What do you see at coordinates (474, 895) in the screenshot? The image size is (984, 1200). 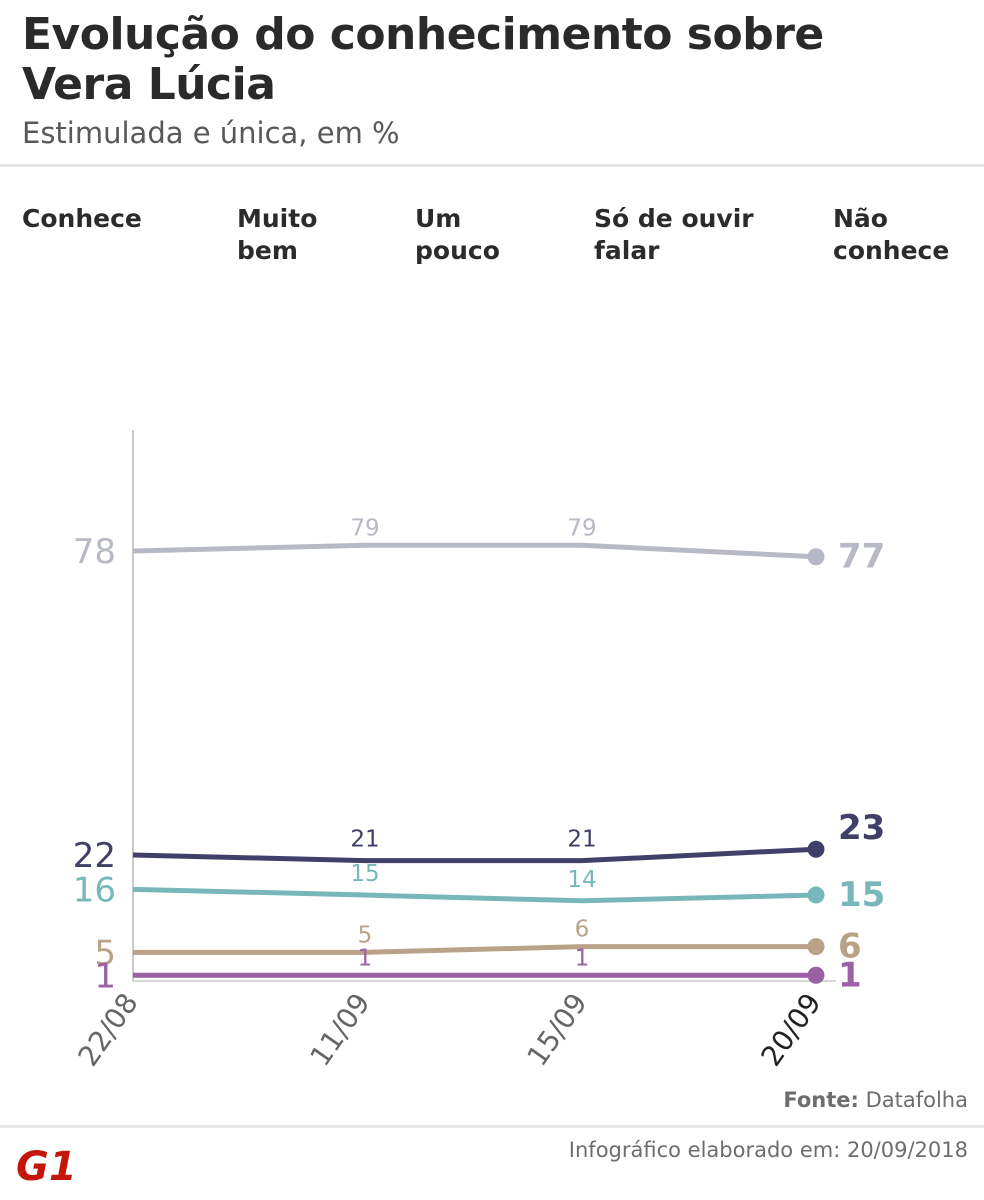 I see `series-line-so-de-ouvir-falar` at bounding box center [474, 895].